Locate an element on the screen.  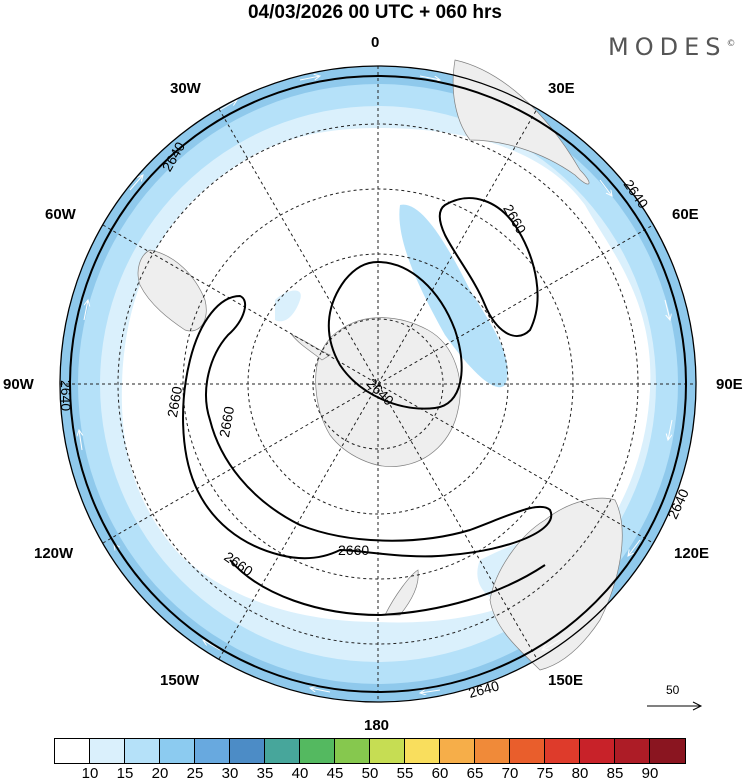
lon-label-30w: 30W is located at coordinates (185, 88).